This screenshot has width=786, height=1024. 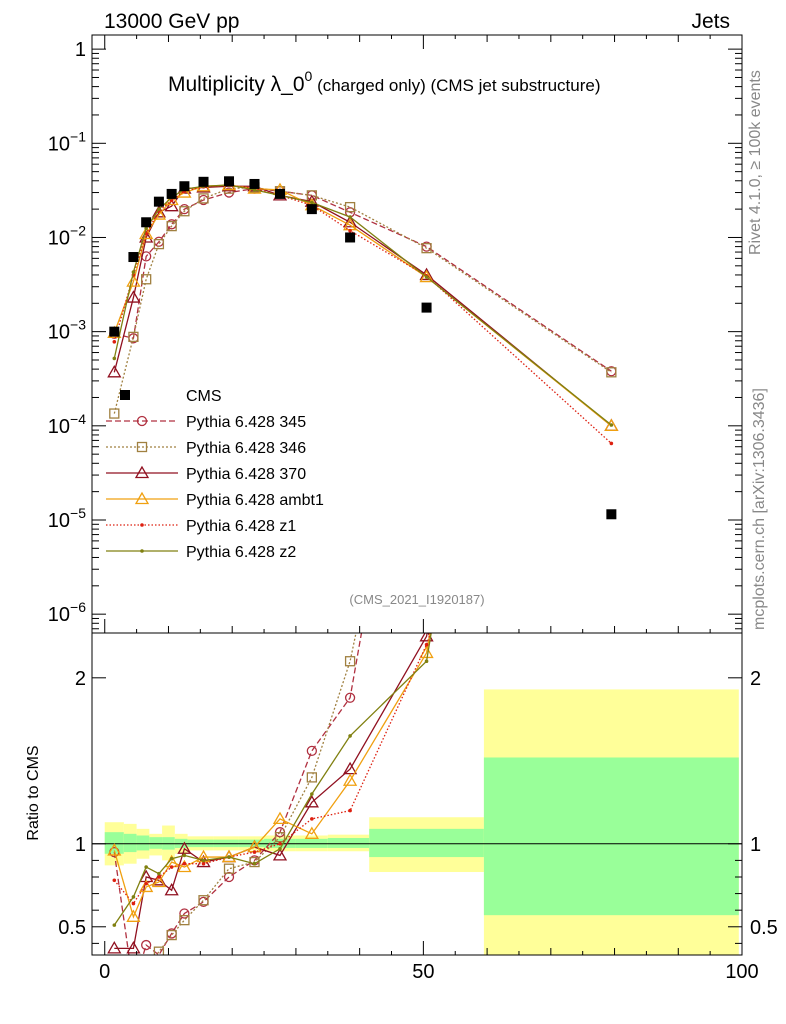 I want to click on legend-entry-2: Pythia 6.428 370, so click(x=206, y=474).